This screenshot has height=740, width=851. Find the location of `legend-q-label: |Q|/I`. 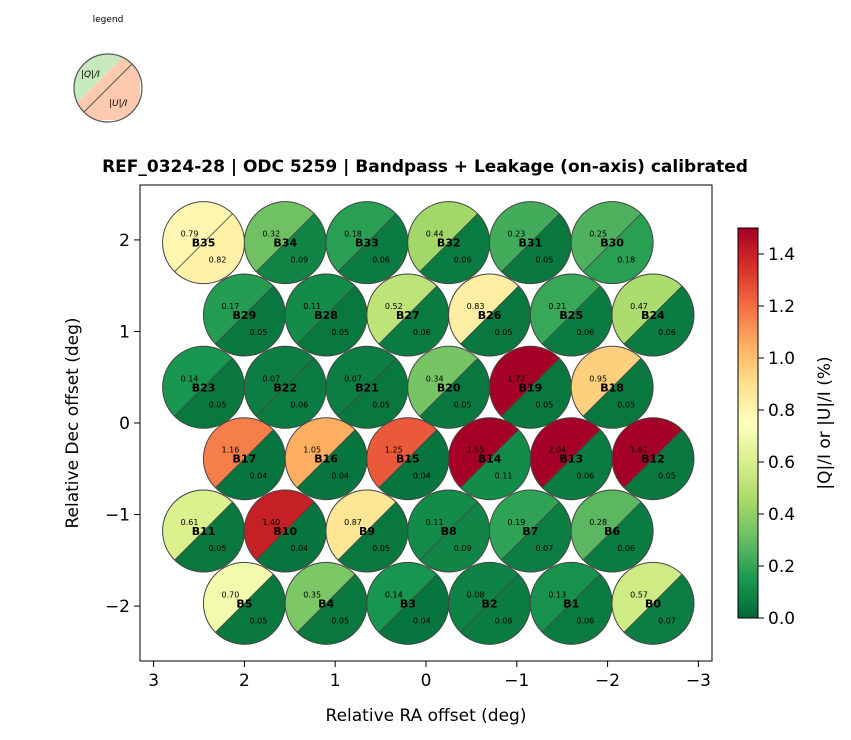

legend-q-label: |Q|/I is located at coordinates (90, 75).